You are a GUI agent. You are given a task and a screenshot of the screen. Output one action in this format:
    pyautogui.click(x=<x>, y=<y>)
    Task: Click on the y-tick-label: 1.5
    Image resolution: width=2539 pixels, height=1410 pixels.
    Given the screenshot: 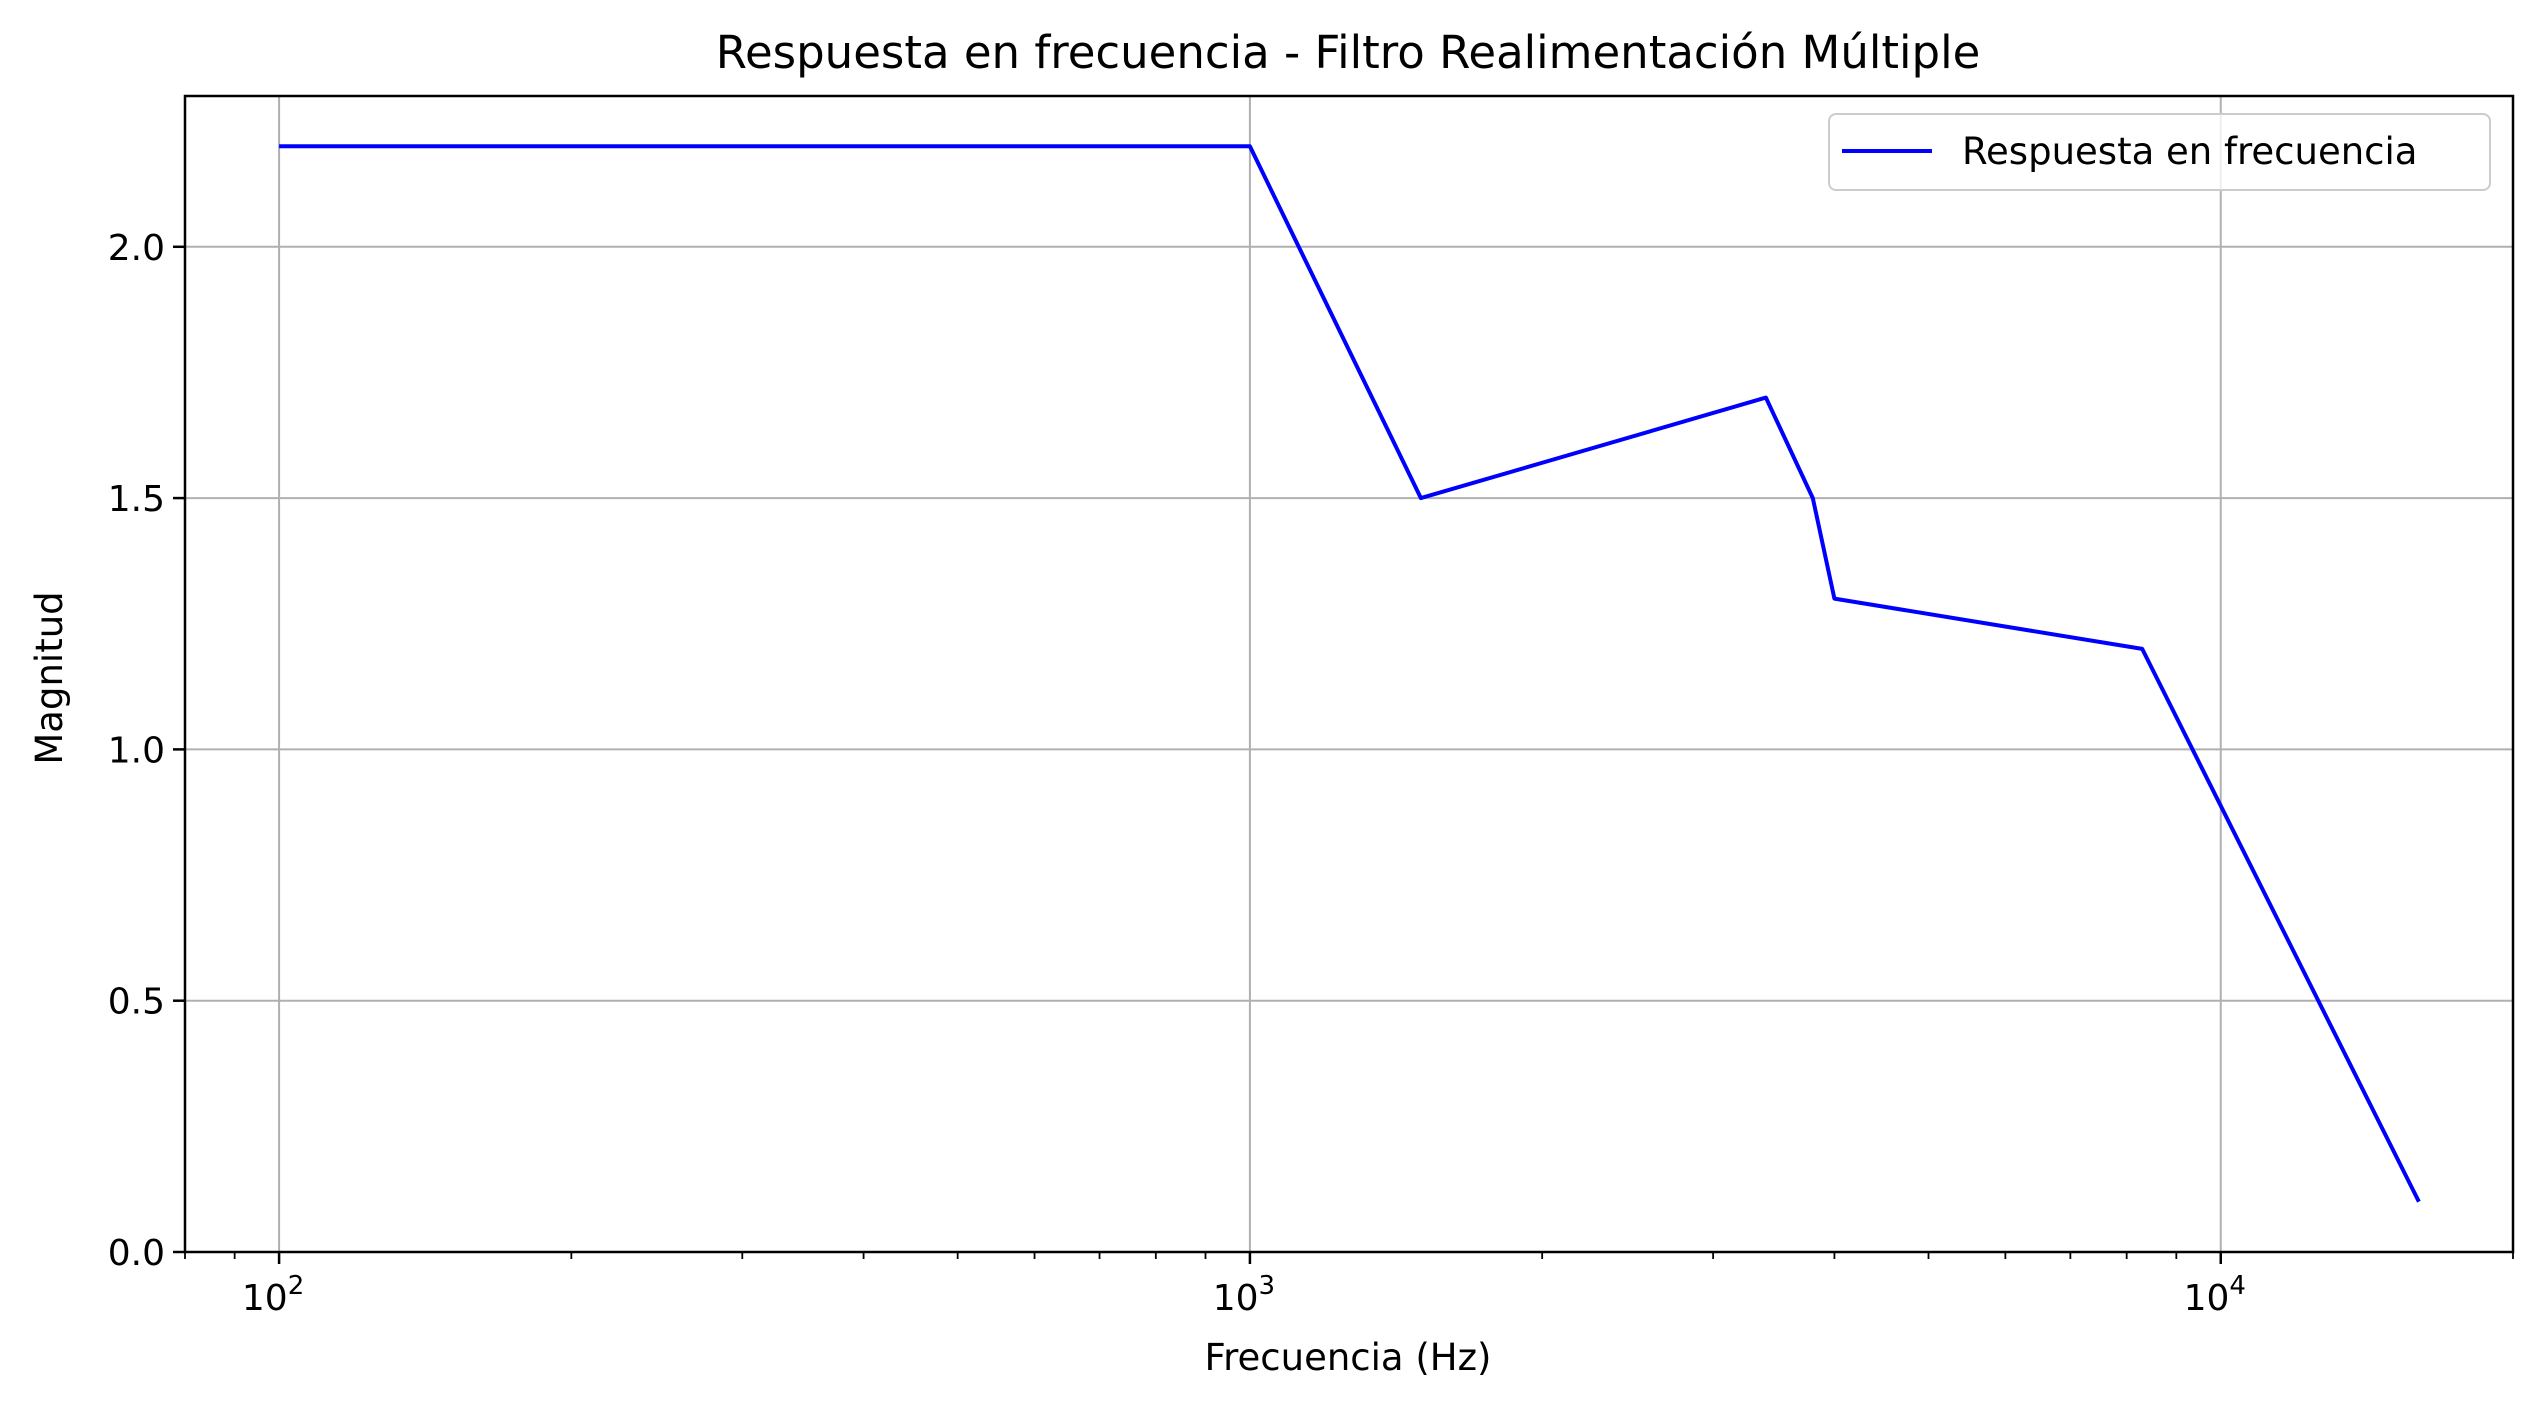 What is the action you would take?
    pyautogui.click(x=136, y=499)
    